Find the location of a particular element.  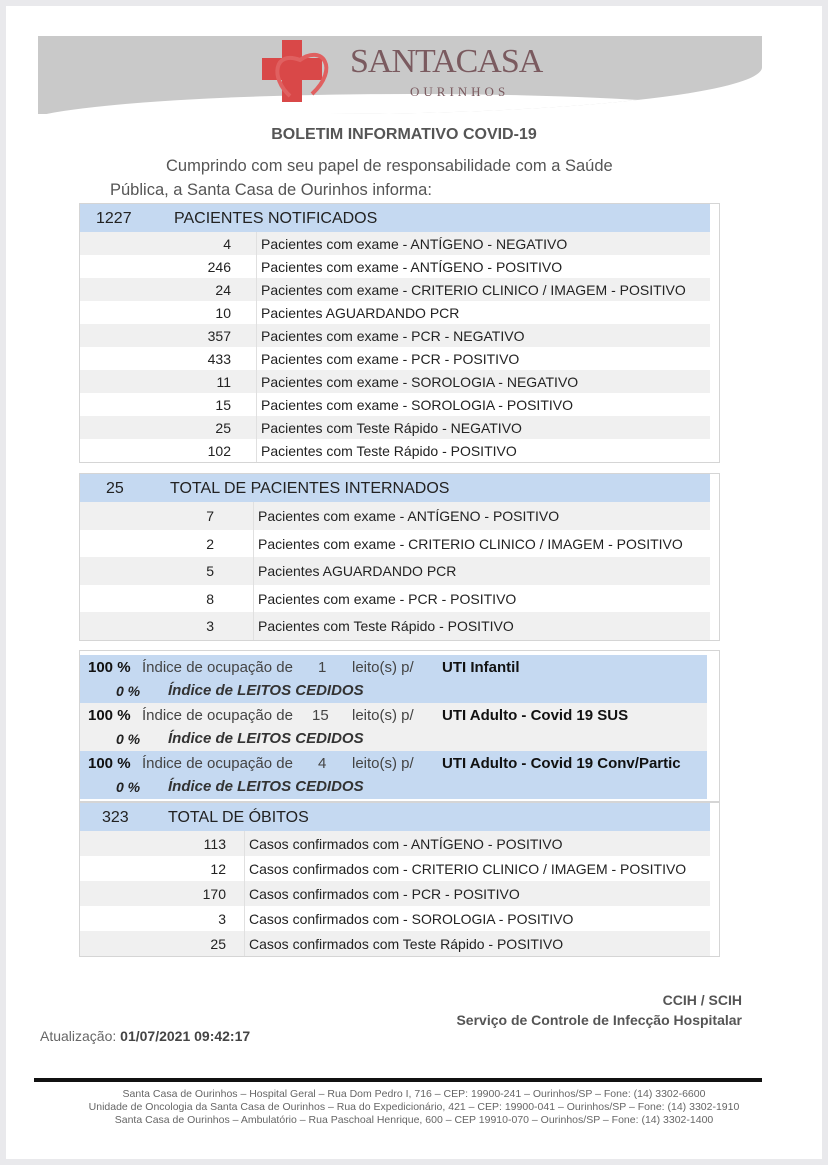

row-count: 24 is located at coordinates (223, 290).